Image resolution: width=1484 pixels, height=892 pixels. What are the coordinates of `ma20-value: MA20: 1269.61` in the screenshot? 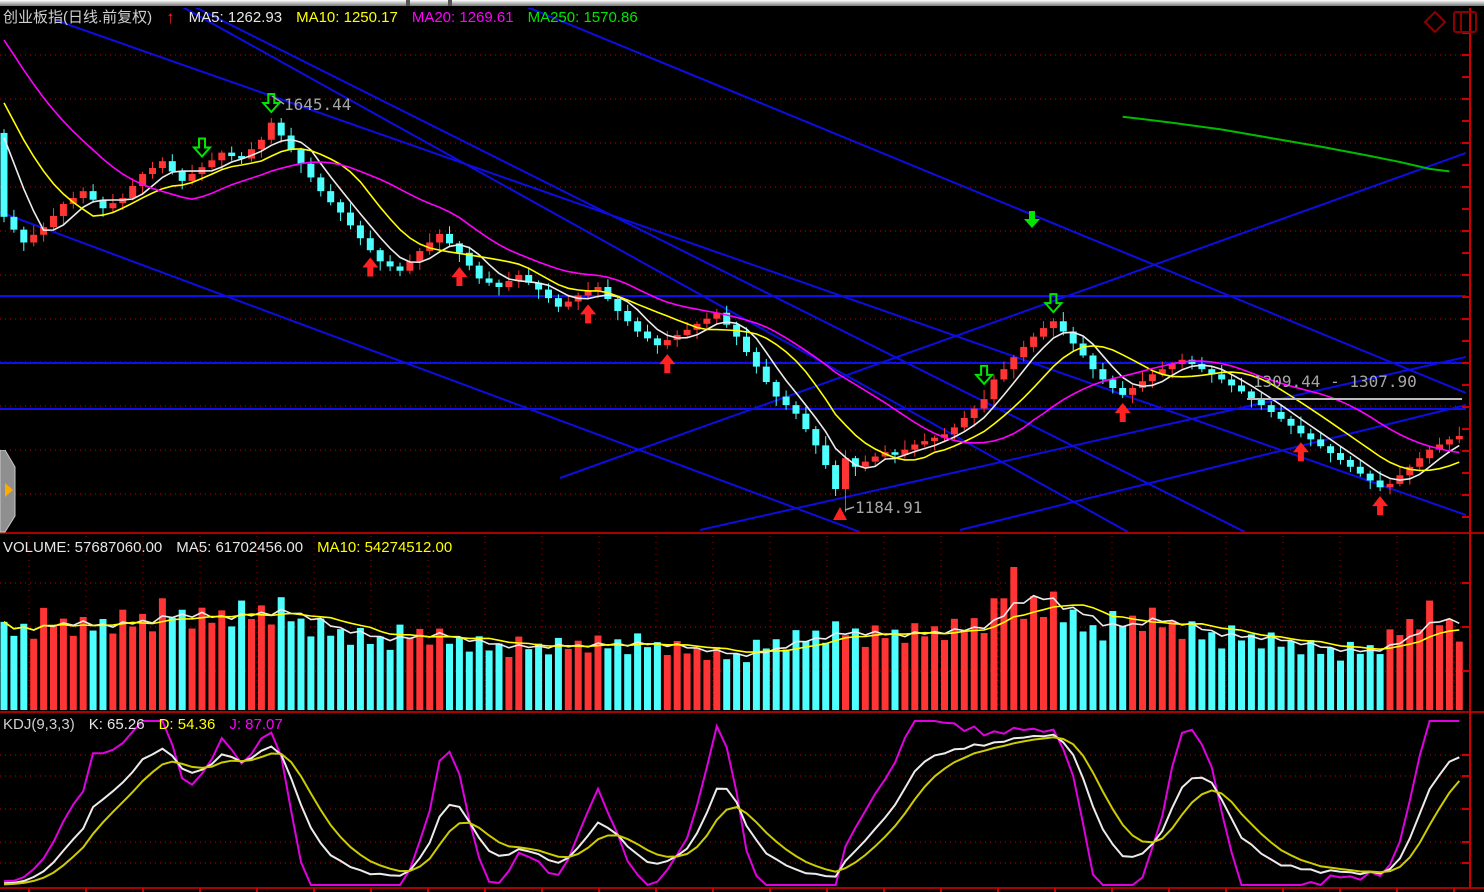 It's located at (462, 17).